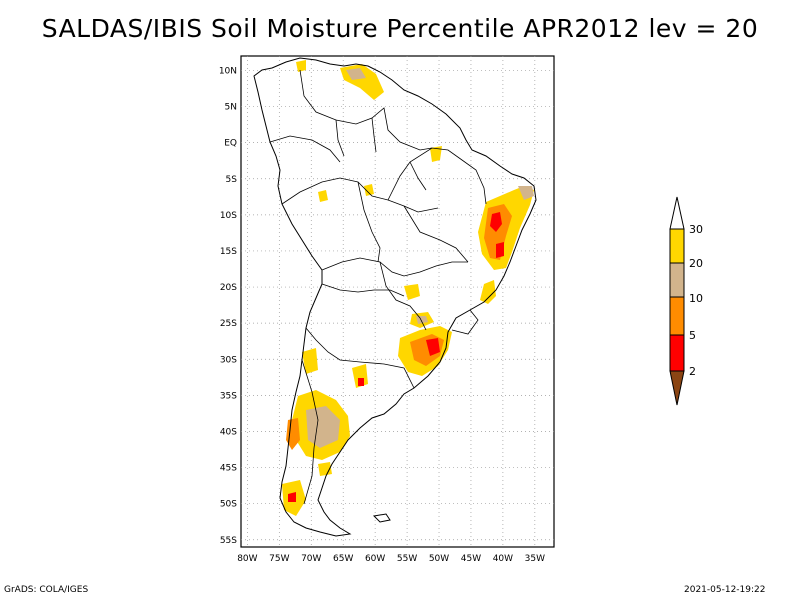  Describe the element at coordinates (325, 469) in the screenshot. I see `patch-mid-arg` at that location.